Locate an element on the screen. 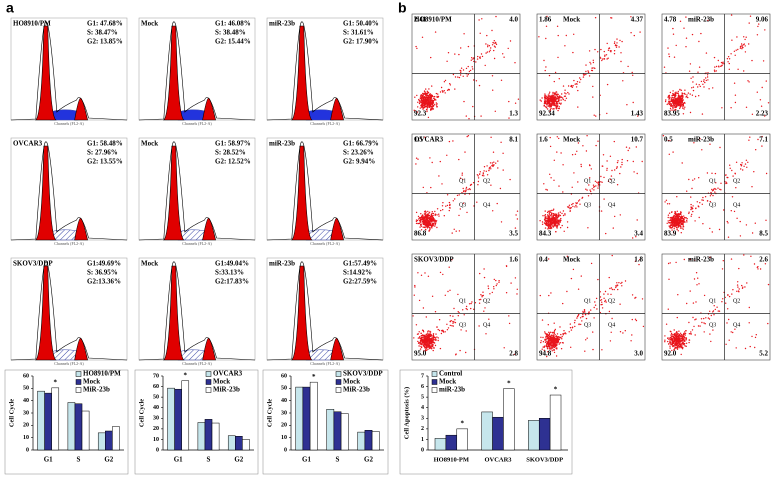 Image resolution: width=778 pixels, height=482 pixels. quadrant-value: 4.0 is located at coordinates (513, 20).